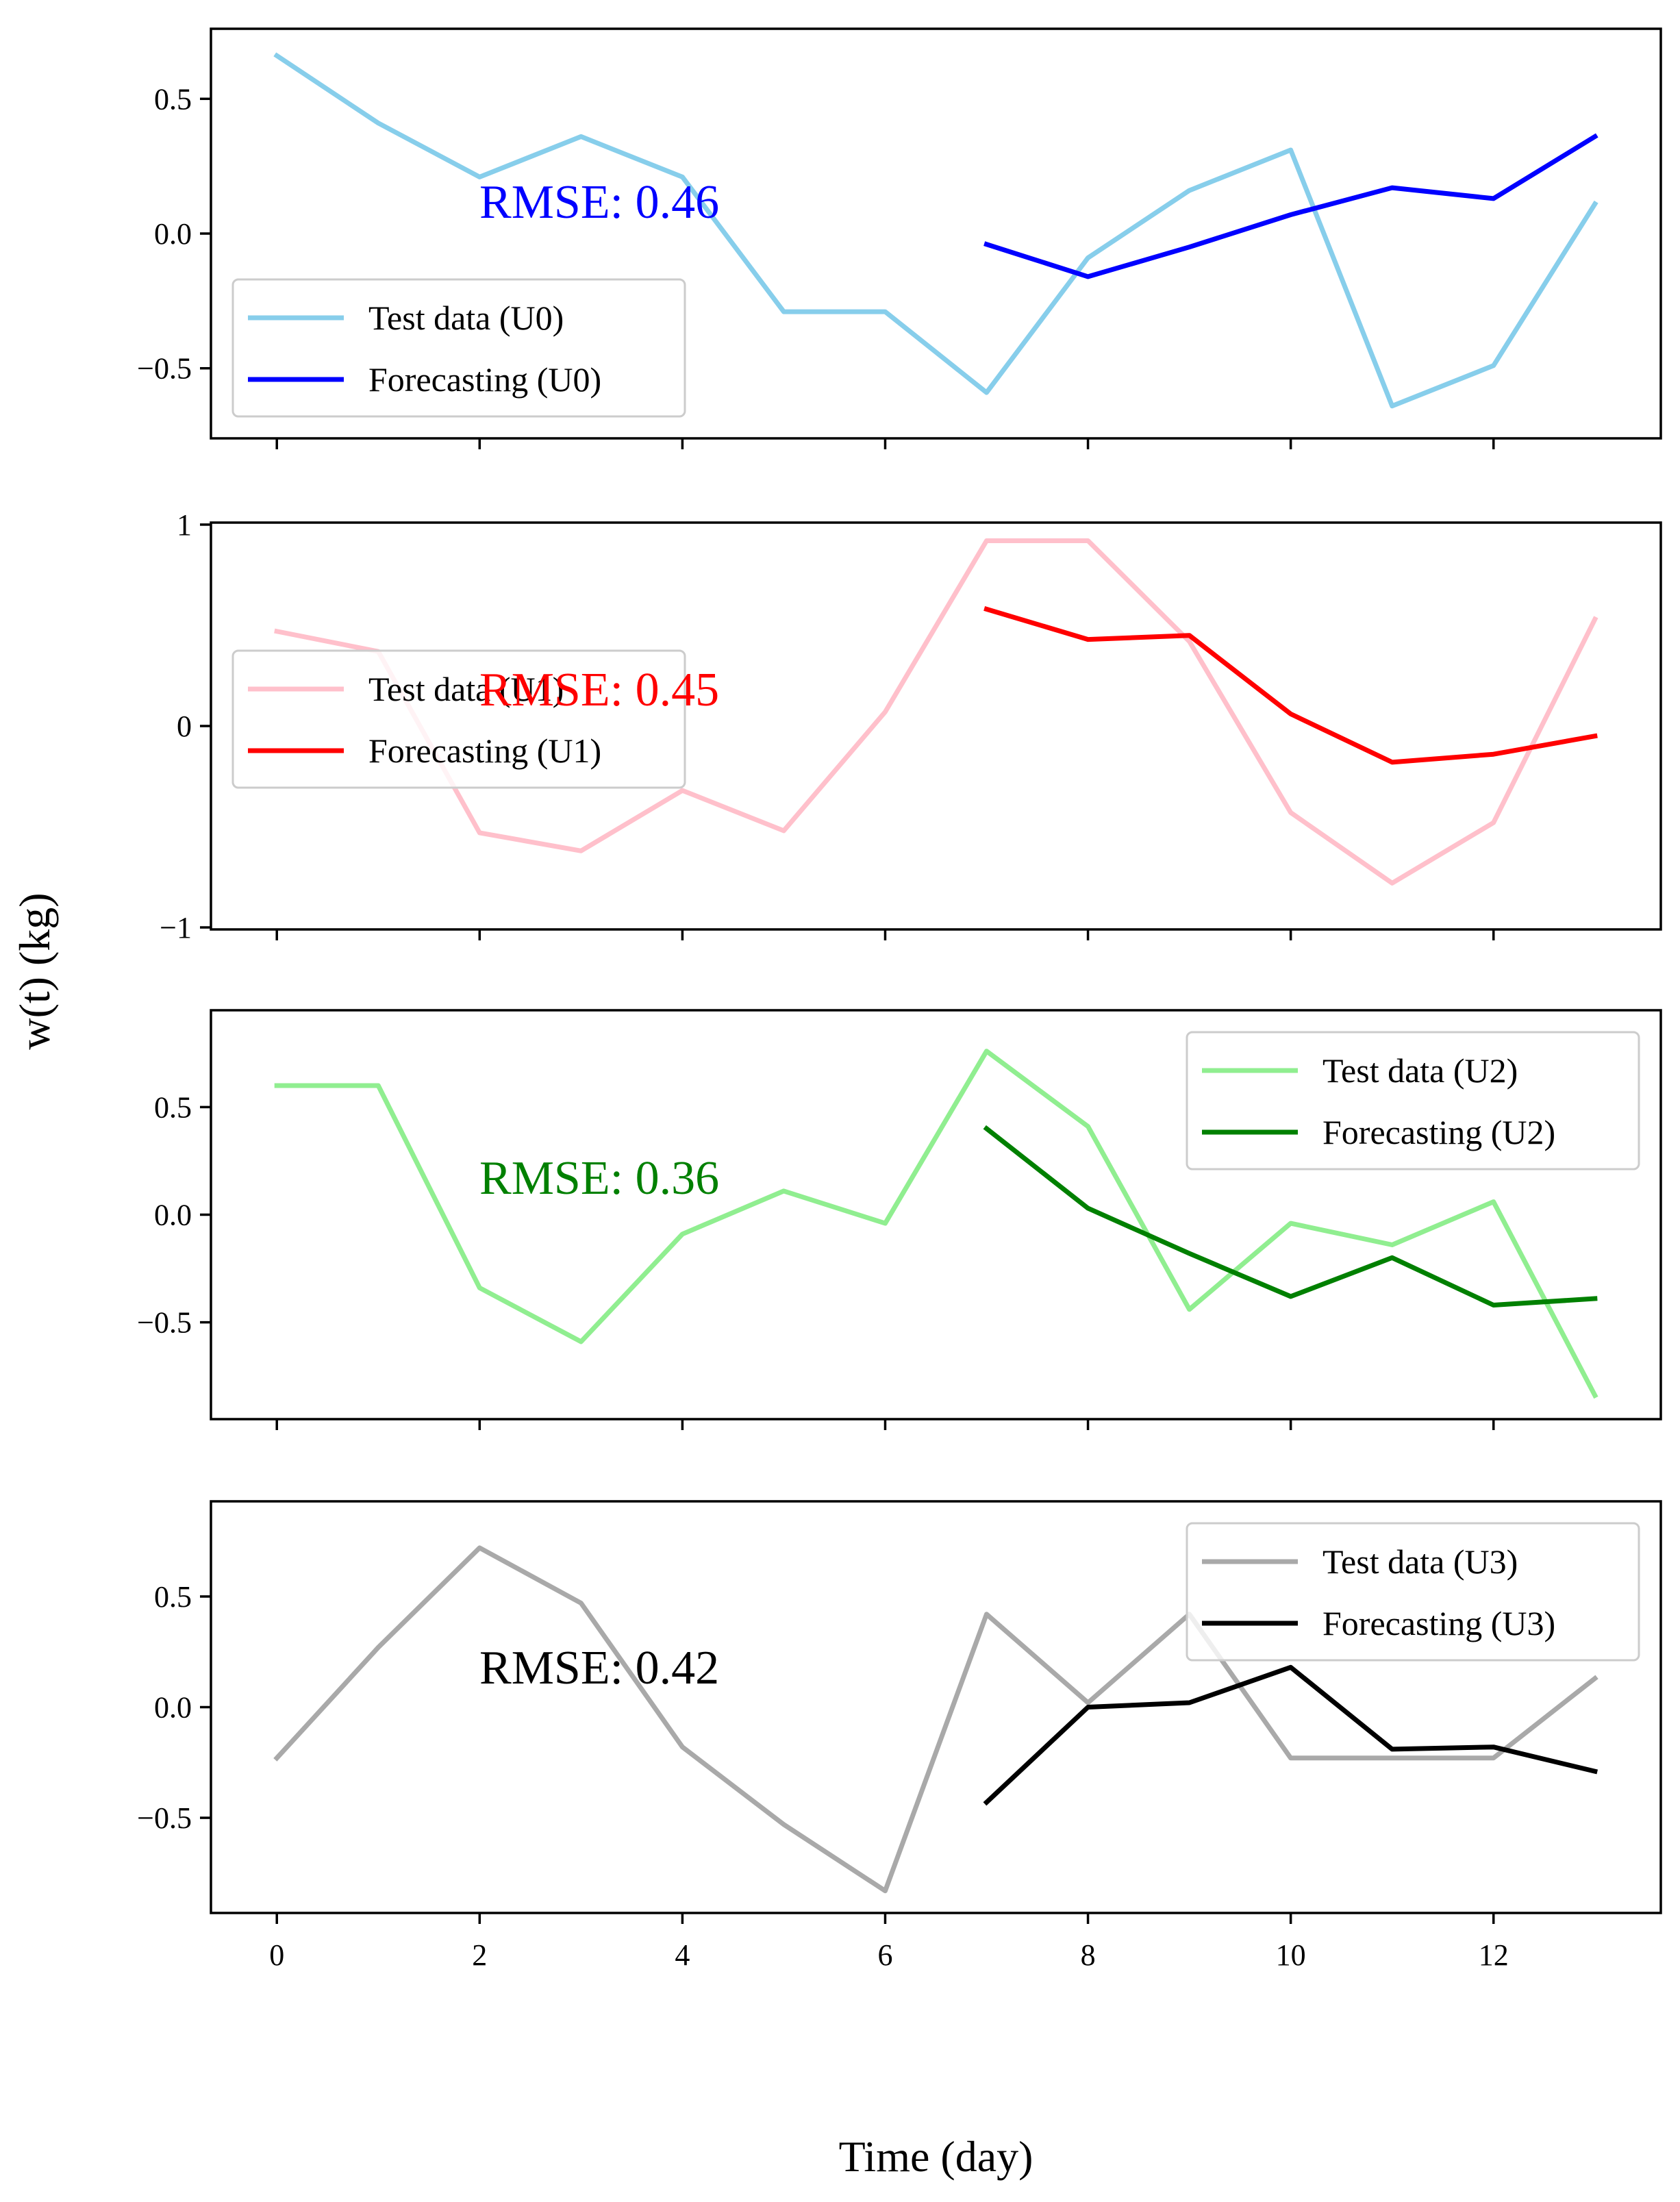  What do you see at coordinates (1438, 1623) in the screenshot?
I see `legend-label: Forecasting (U3)` at bounding box center [1438, 1623].